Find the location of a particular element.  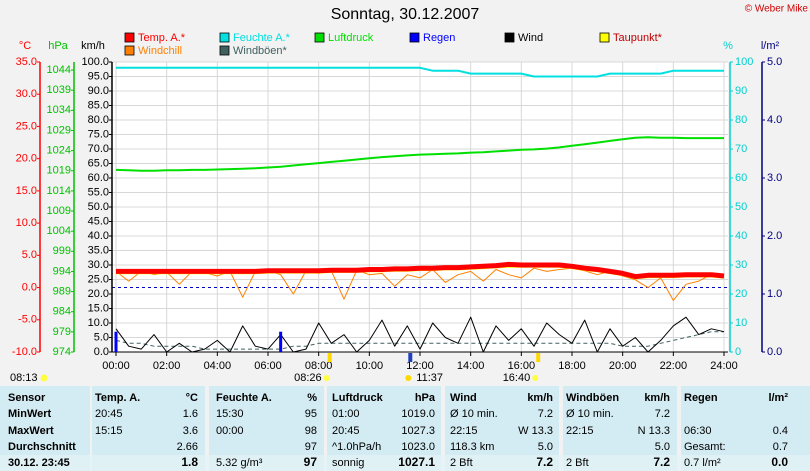

table-cell: 3.6 is located at coordinates (190, 431).